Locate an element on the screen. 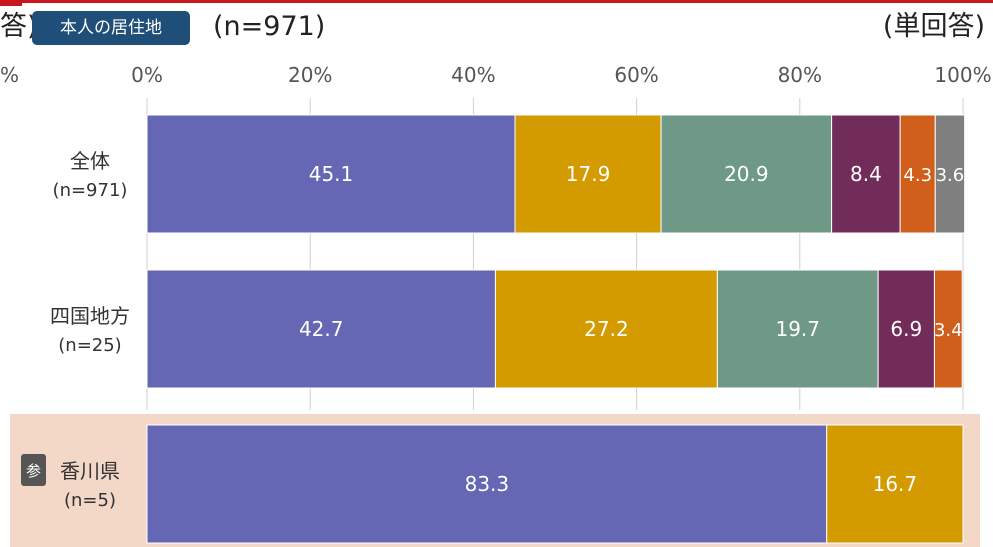 This screenshot has width=993, height=547. answer-type: (単回答) is located at coordinates (933, 26).